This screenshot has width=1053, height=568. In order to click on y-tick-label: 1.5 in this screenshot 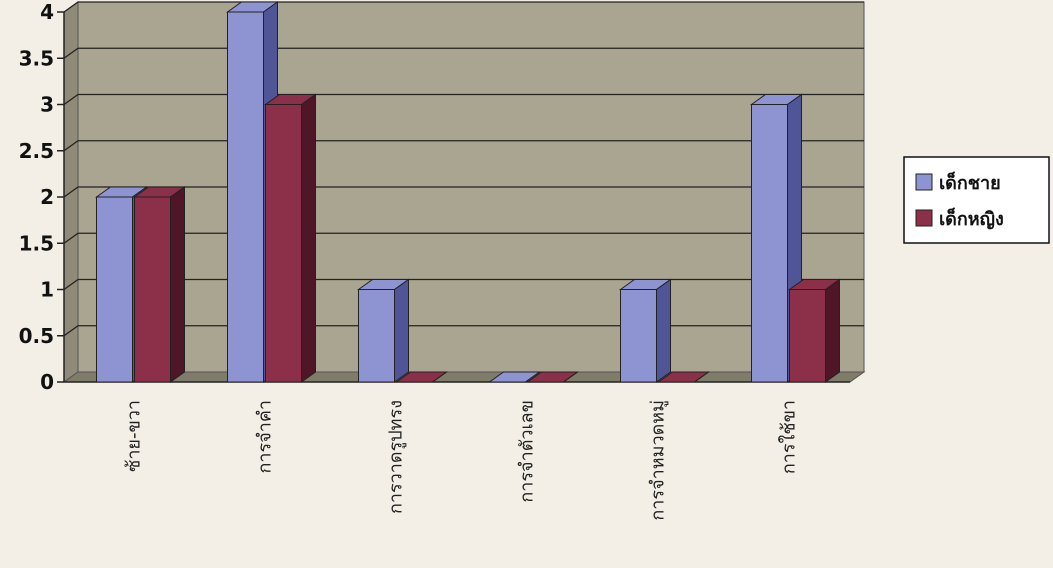, I will do `click(36, 243)`.